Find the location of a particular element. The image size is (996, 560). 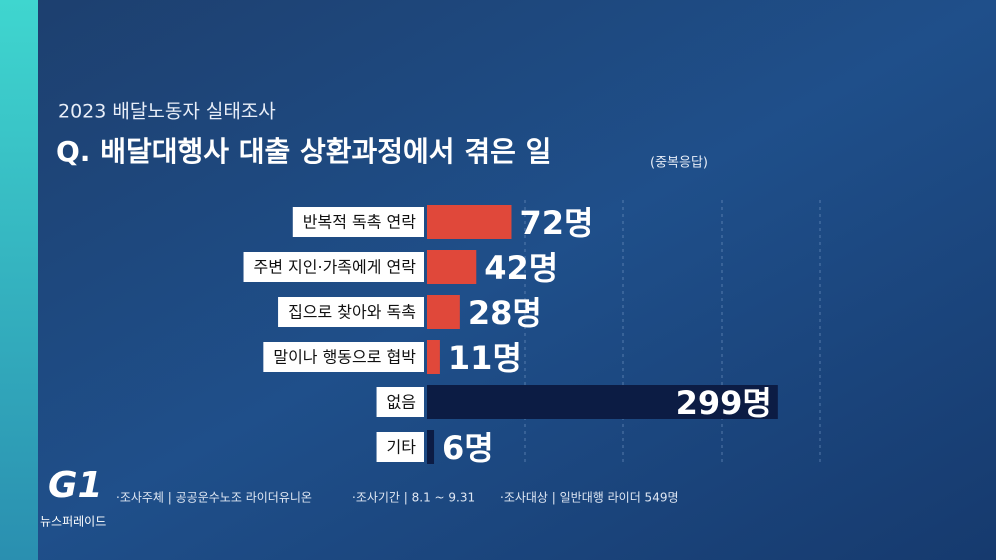

category-label: 주변 지인·가족에게 연락 is located at coordinates (335, 267).